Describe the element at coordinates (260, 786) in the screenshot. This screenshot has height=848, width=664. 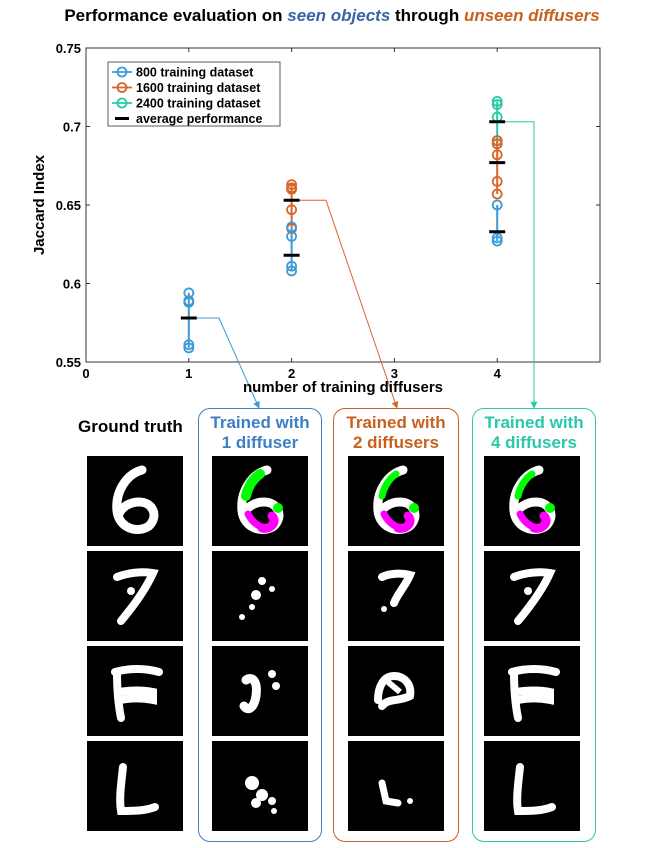
I see `digit-L-d1-image` at that location.